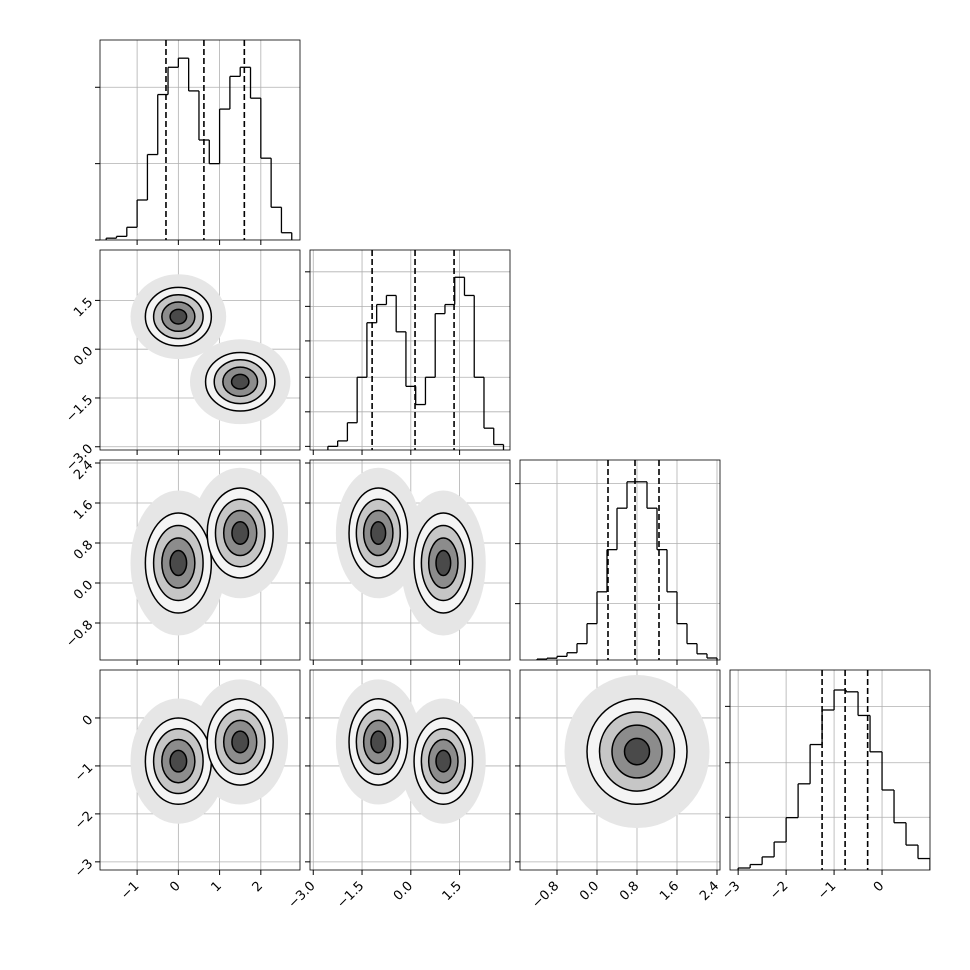 This screenshot has width=970, height=970. Describe the element at coordinates (84, 821) in the screenshot. I see `y-tick-label: −2` at that location.